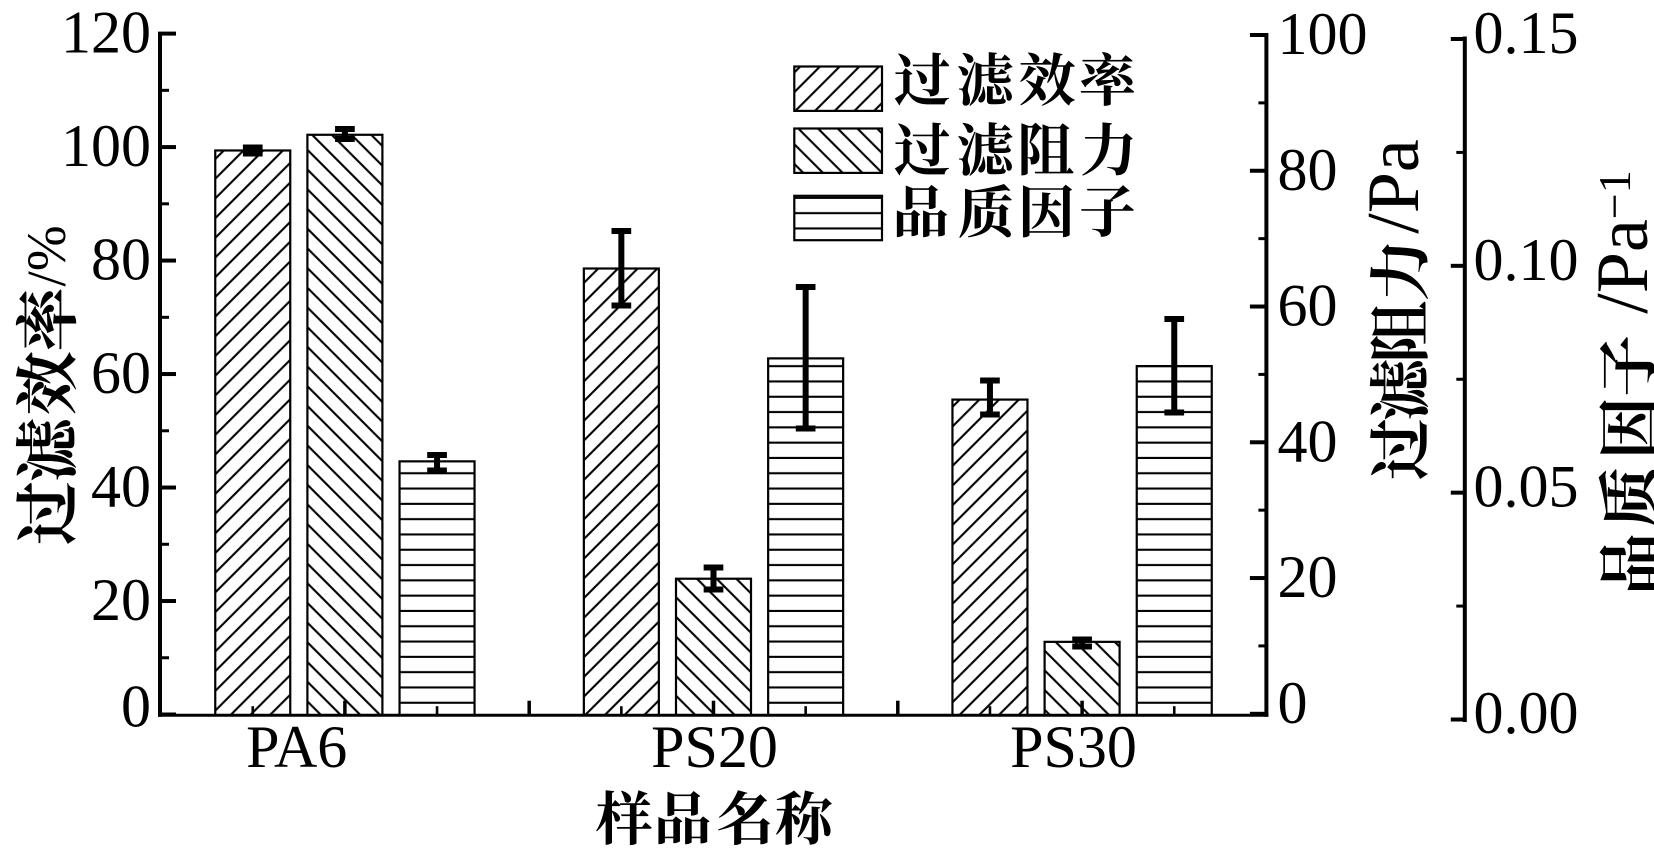 This screenshot has width=1654, height=867. Describe the element at coordinates (1073, 747) in the screenshot. I see `svg-text: PS30` at that location.